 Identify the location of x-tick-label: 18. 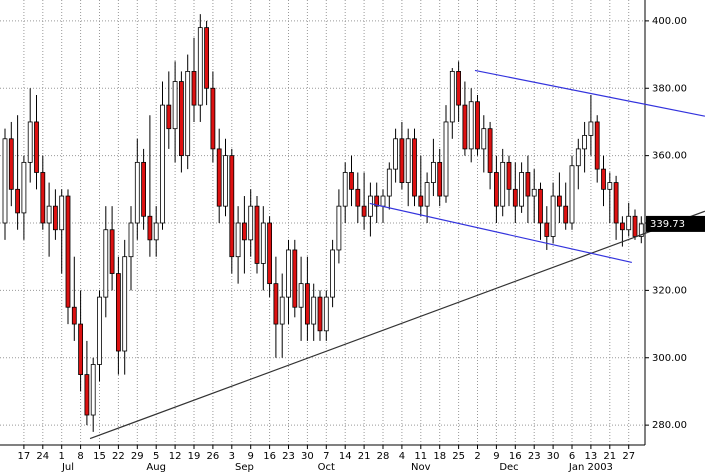
(439, 456).